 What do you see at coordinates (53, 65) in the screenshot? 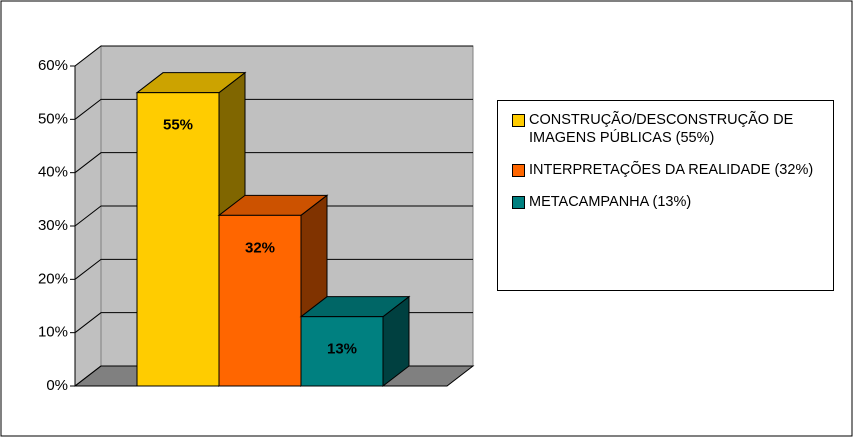
I see `y-tick-label: 60%` at bounding box center [53, 65].